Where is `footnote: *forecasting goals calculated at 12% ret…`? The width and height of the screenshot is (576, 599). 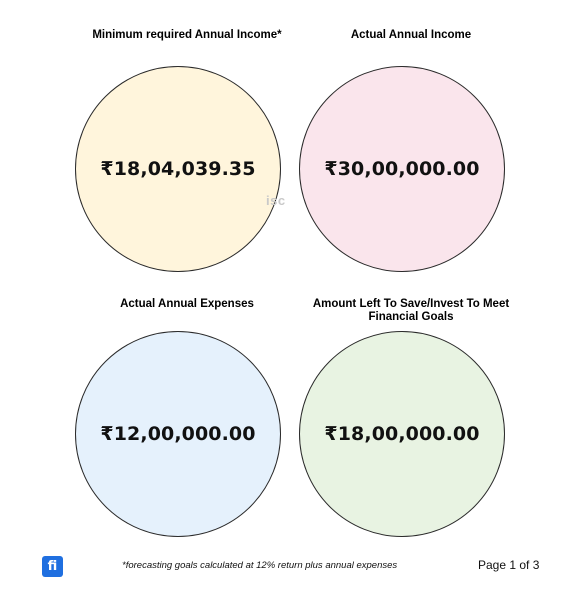
footnote: *forecasting goals calculated at 12% ret… is located at coordinates (260, 565).